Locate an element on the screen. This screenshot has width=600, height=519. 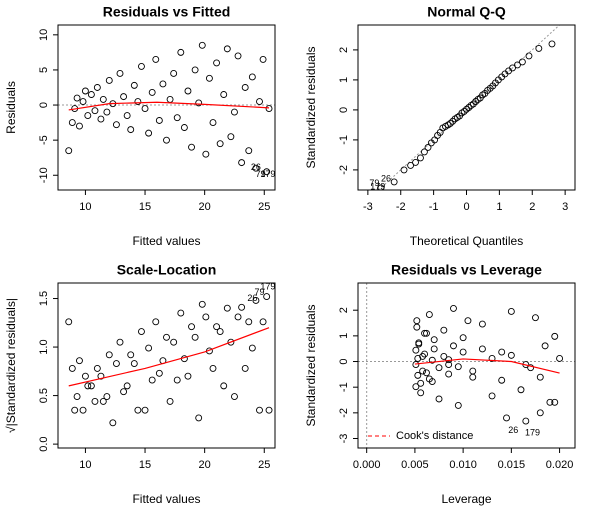
plot-frame is located at coordinates (466, 107).